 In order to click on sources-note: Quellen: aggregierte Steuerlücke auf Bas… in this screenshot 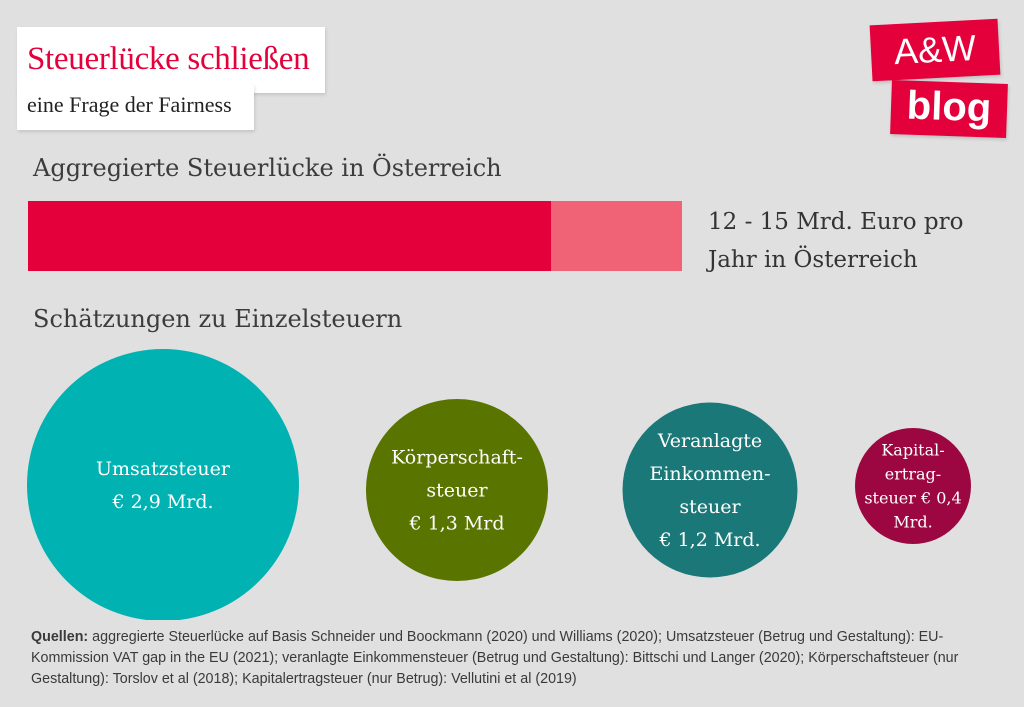, I will do `click(516, 658)`.